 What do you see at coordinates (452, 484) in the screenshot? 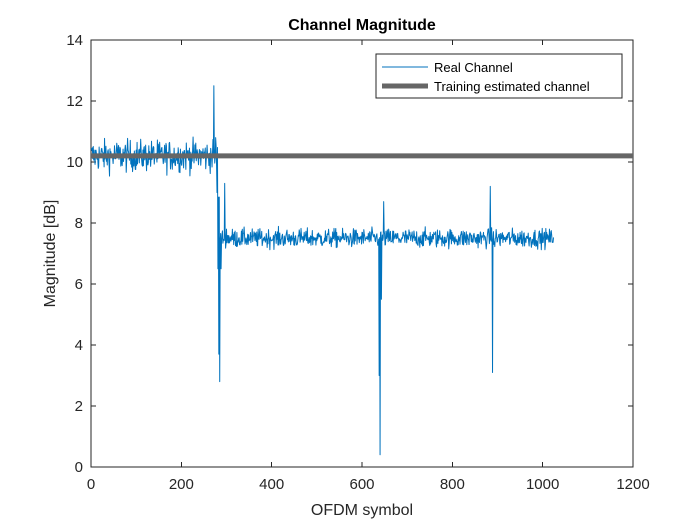
I see `x-tick-label: 800` at bounding box center [452, 484].